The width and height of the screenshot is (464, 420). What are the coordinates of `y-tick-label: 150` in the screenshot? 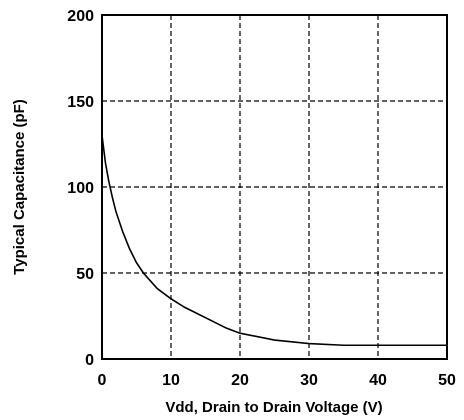 It's located at (80, 102).